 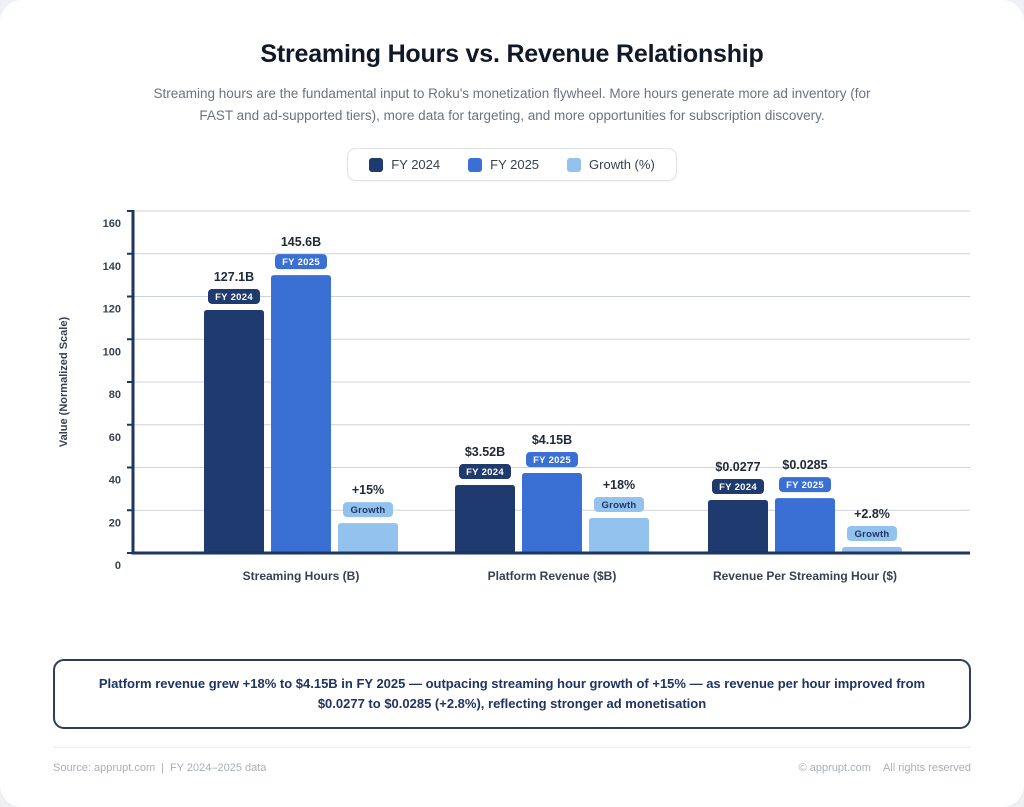 I want to click on legend-swatch-growth, so click(x=574, y=164).